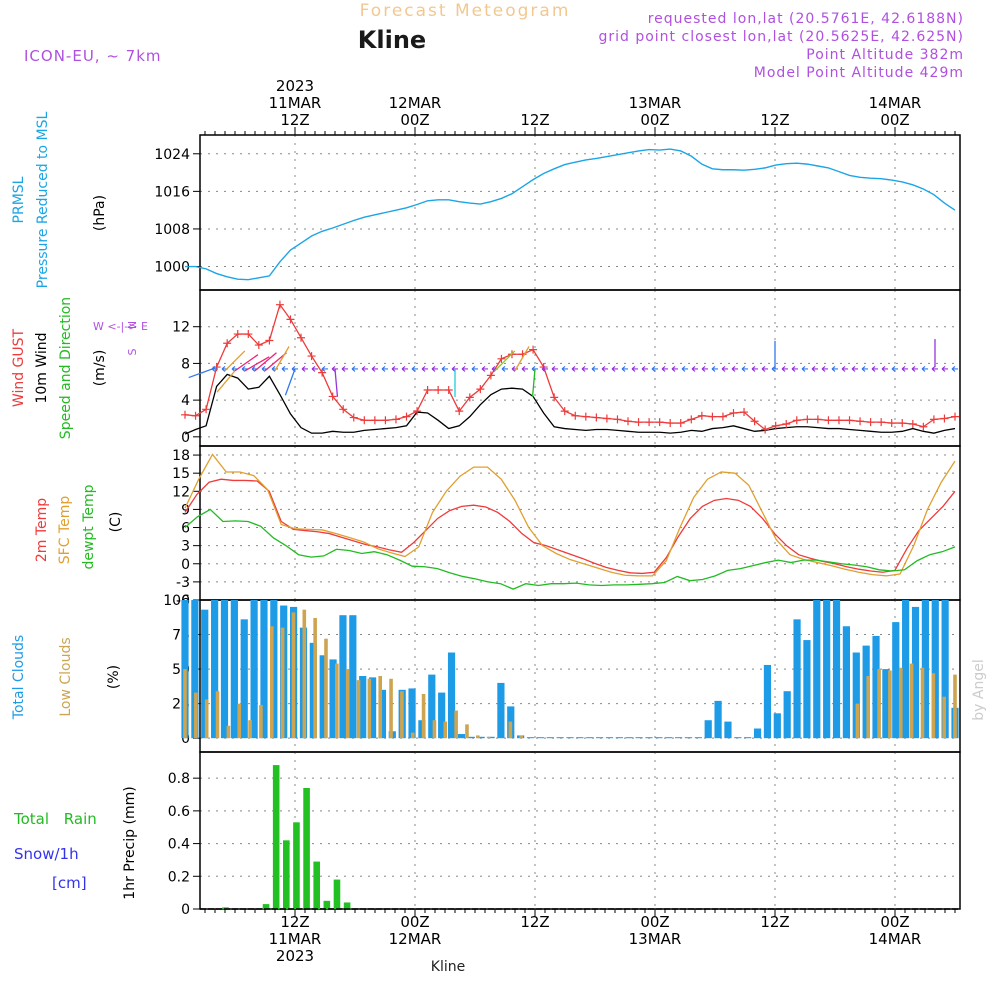 This screenshot has height=1000, width=1000. What do you see at coordinates (42, 530) in the screenshot?
I see `temp-2m-label: 2m Temp` at bounding box center [42, 530].